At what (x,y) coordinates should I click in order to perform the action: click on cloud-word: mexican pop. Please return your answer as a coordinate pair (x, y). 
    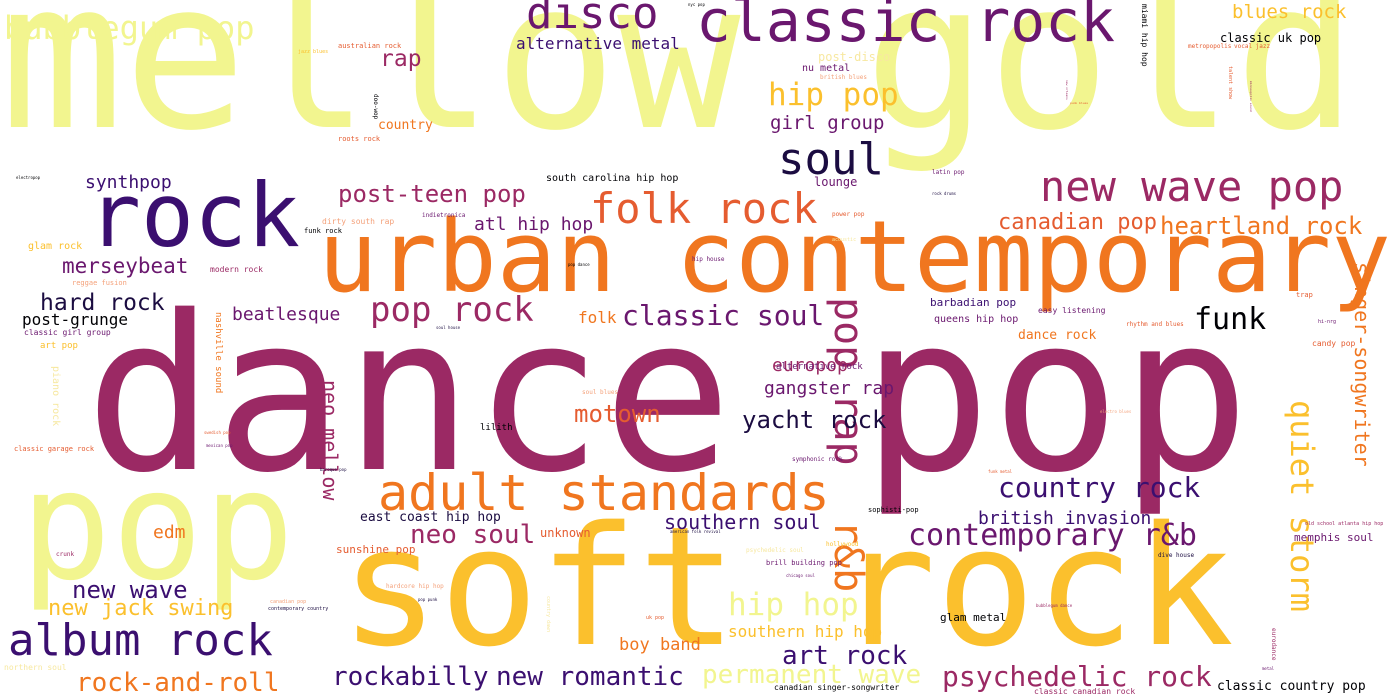
    Looking at the image, I should click on (219, 445).